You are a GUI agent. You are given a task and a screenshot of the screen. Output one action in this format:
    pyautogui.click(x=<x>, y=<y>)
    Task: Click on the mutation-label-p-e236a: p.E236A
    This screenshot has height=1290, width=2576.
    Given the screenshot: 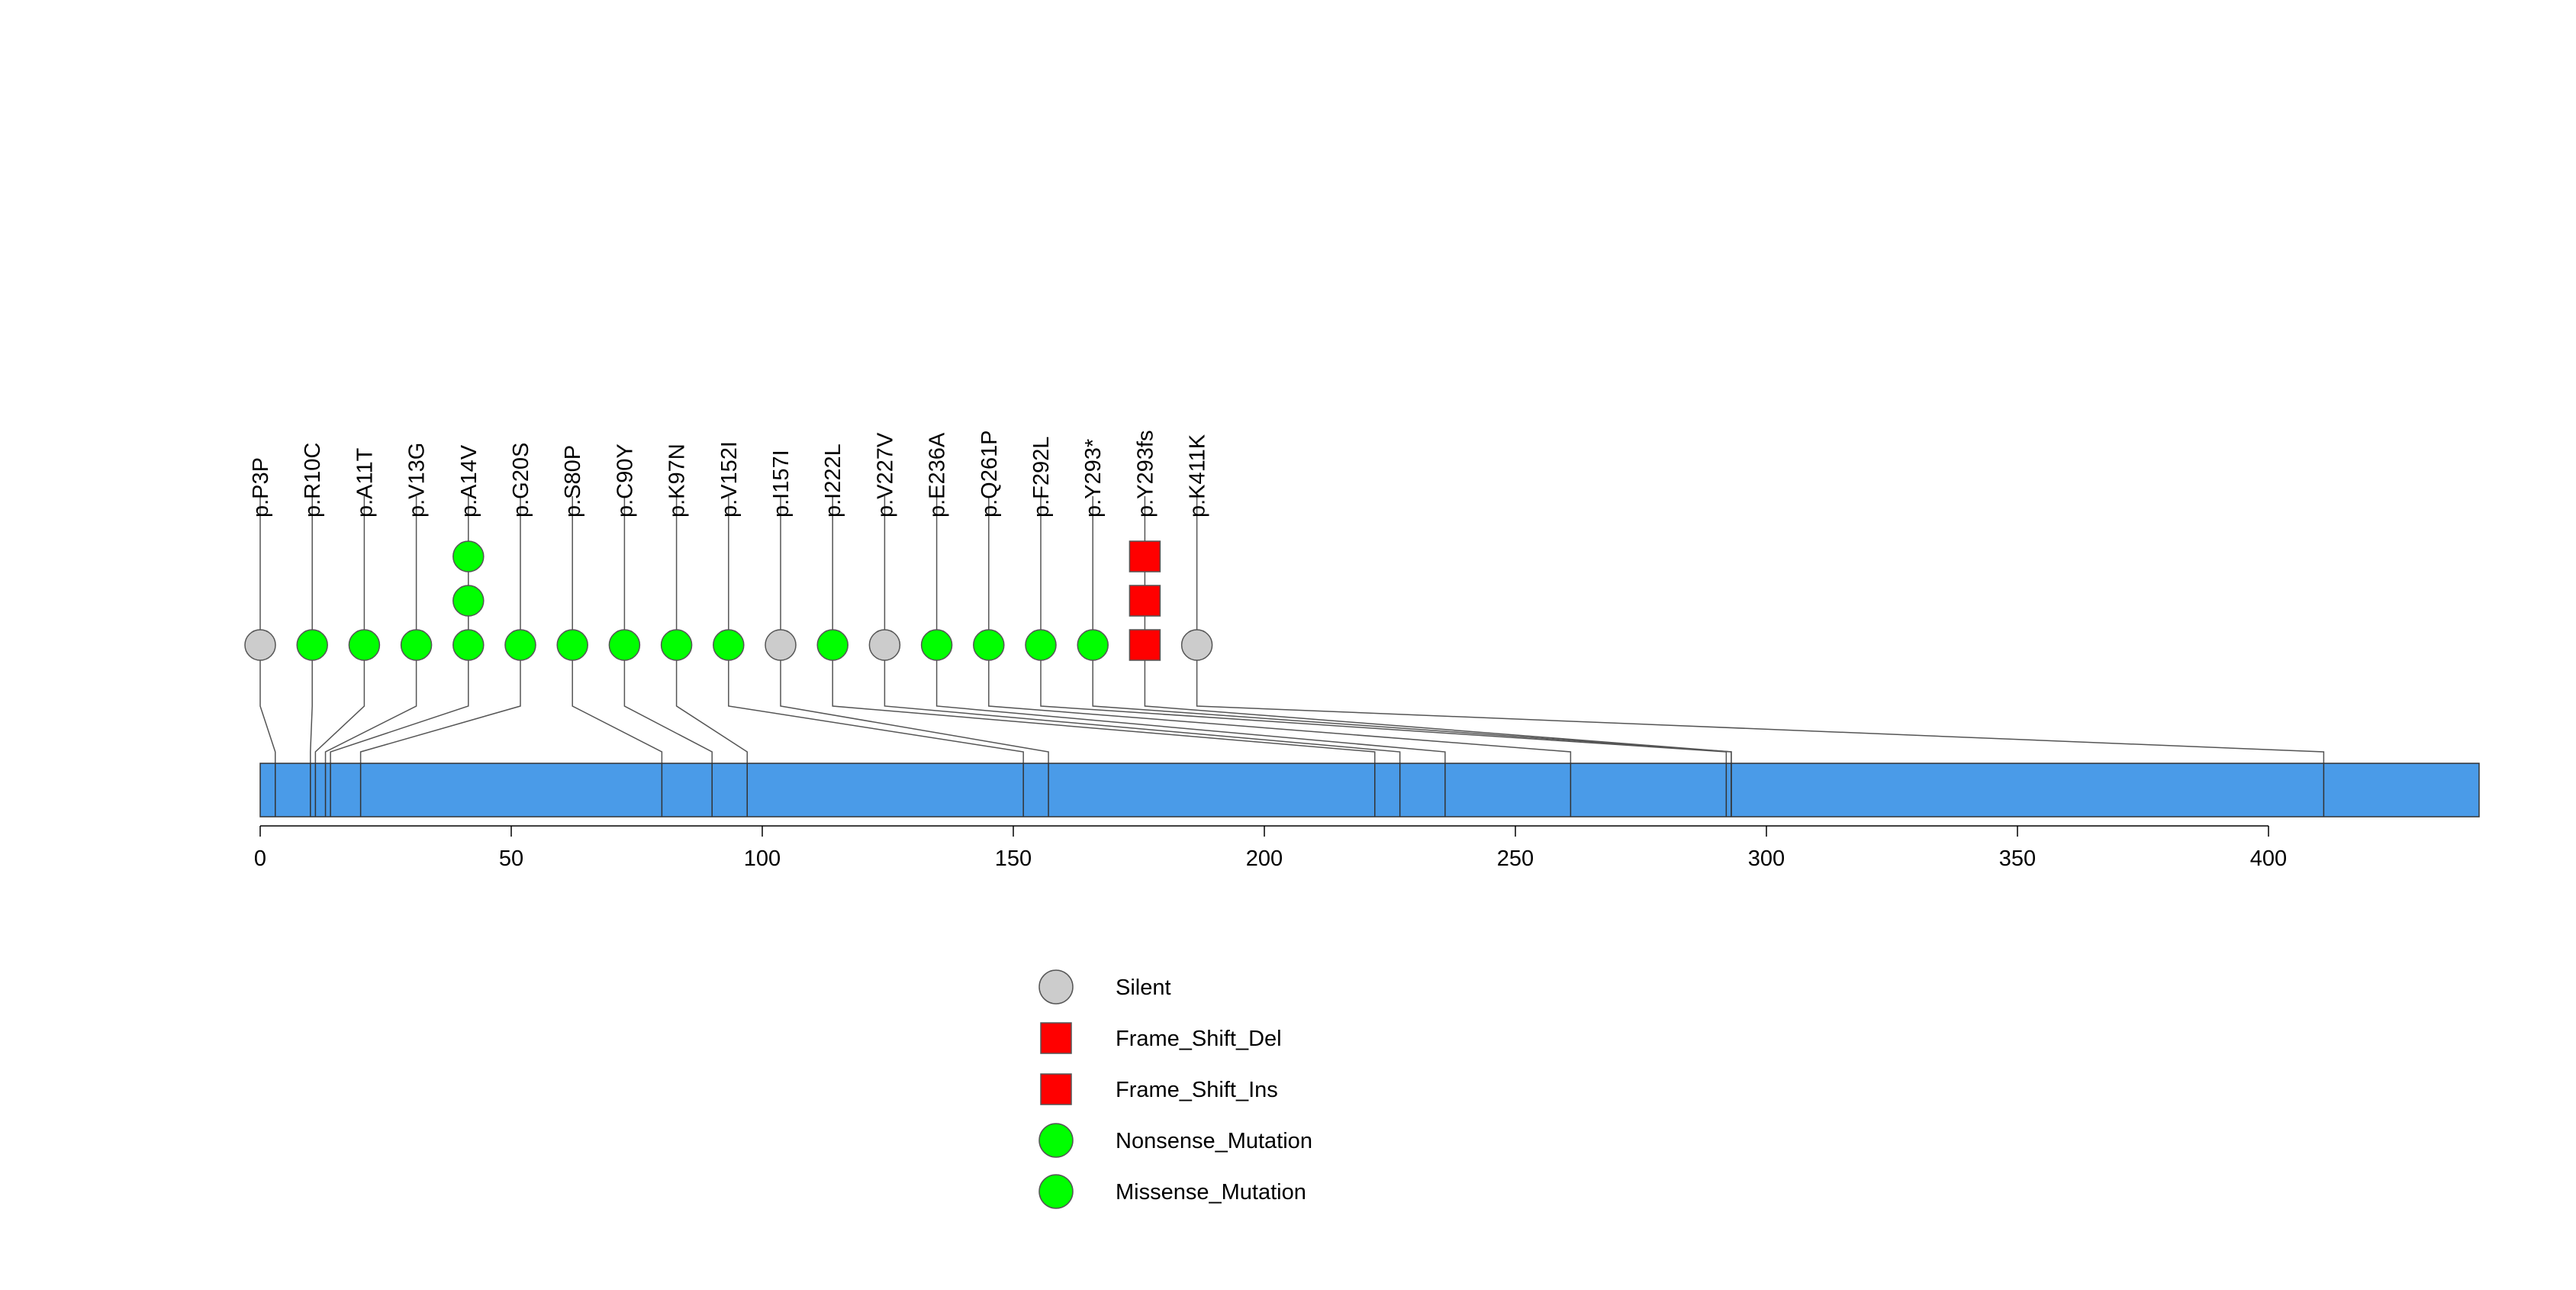 What is the action you would take?
    pyautogui.click(x=938, y=475)
    